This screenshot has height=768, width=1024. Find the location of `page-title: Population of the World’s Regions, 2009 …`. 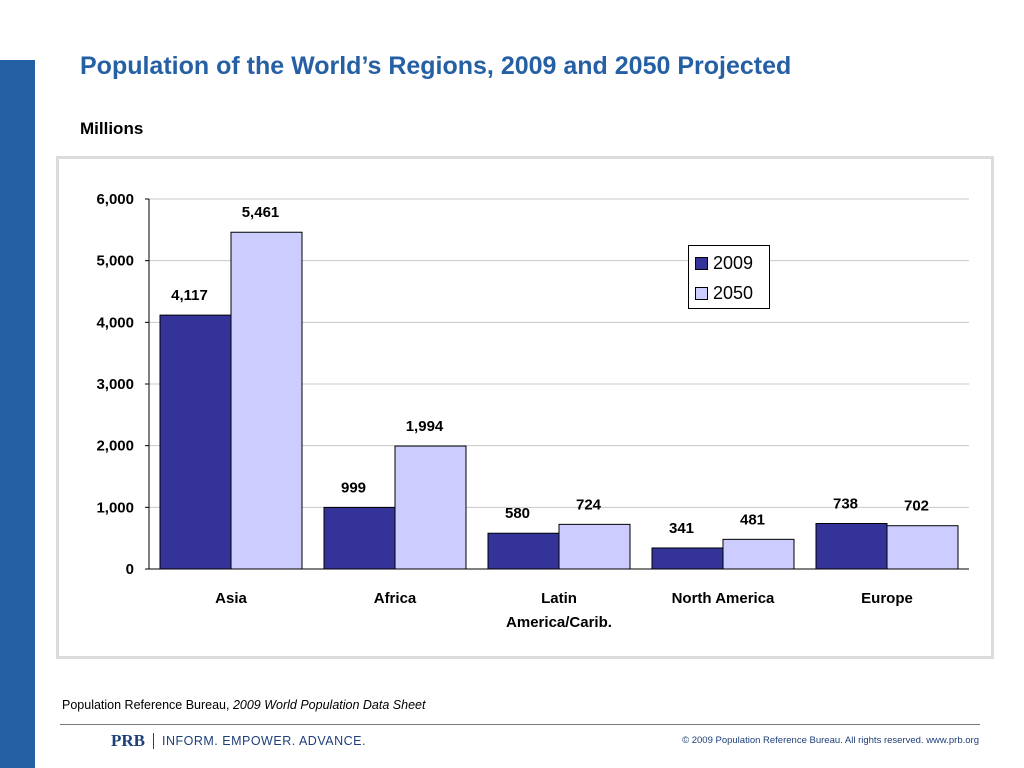

page-title: Population of the World’s Regions, 2009 … is located at coordinates (436, 66).